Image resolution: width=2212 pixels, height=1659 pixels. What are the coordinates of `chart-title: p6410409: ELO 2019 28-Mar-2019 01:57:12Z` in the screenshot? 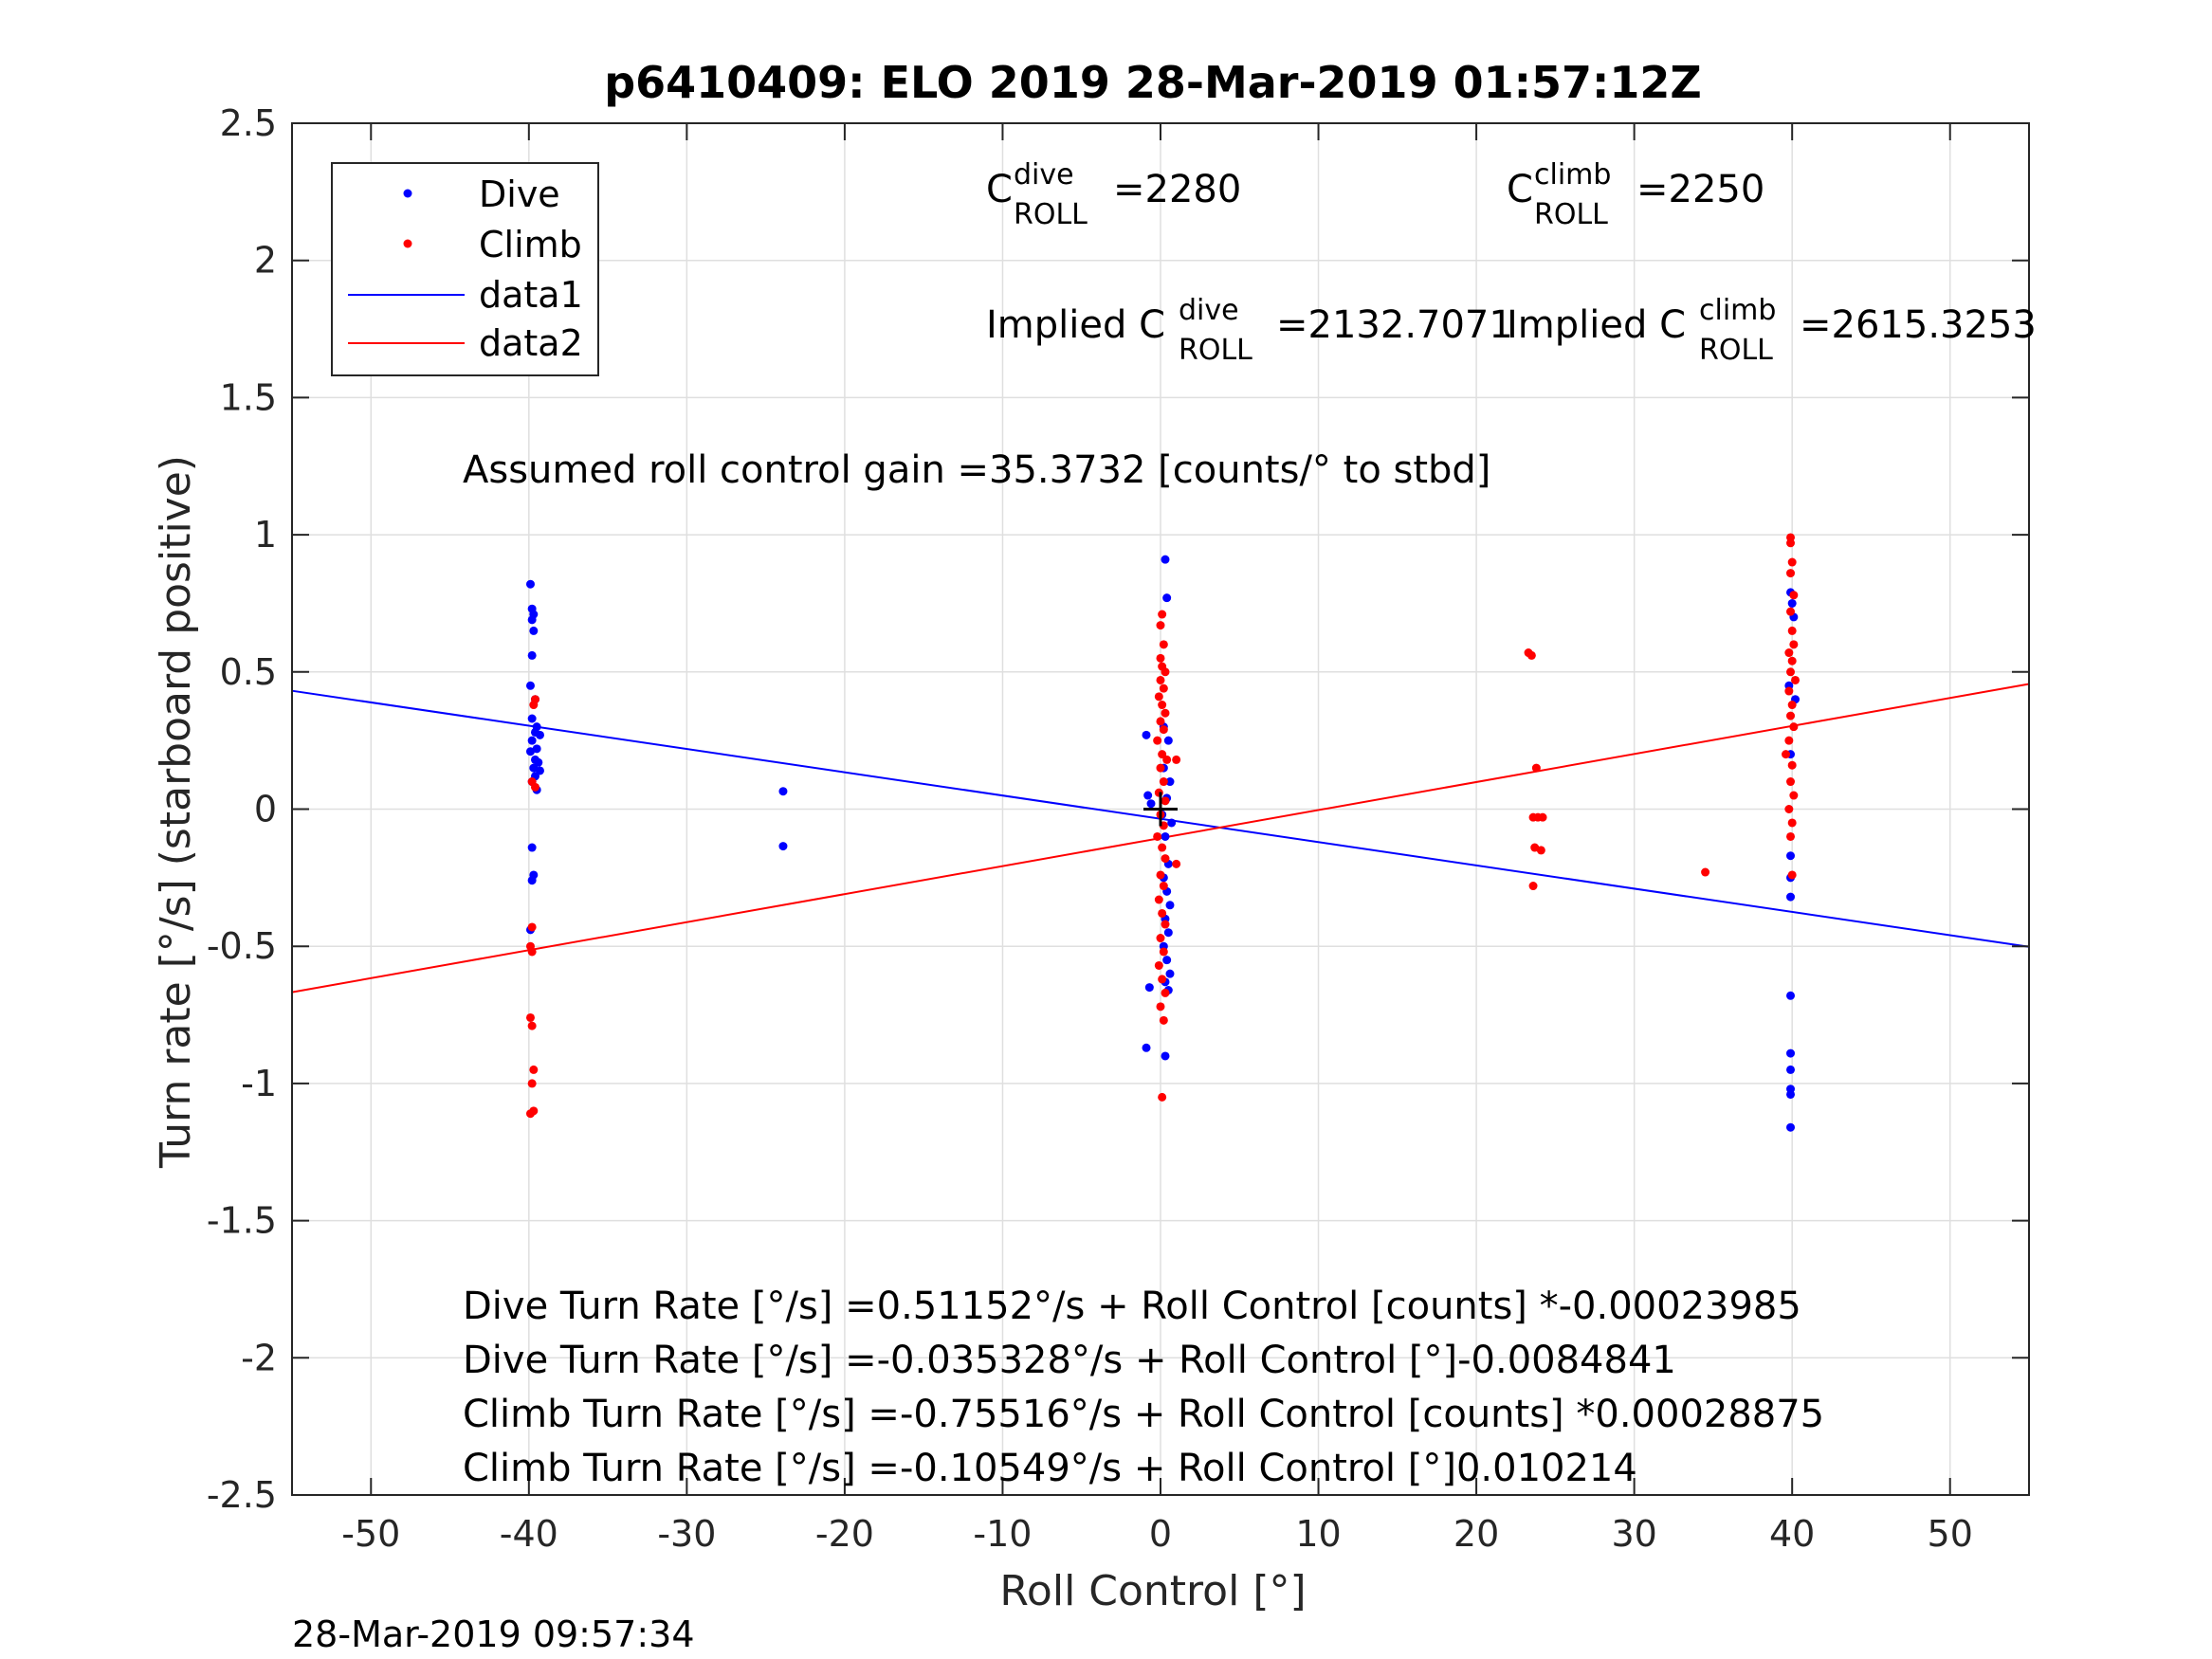 It's located at (1153, 82).